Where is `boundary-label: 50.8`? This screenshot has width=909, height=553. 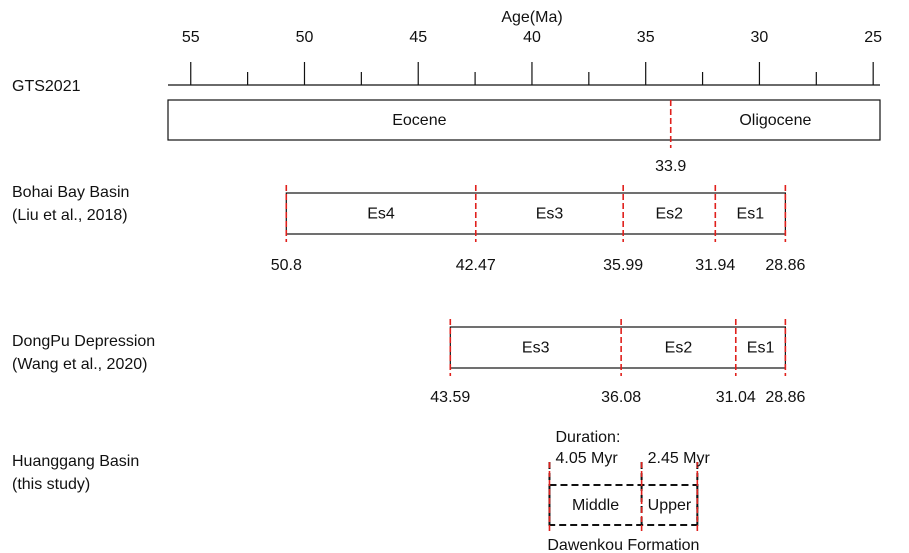
boundary-label: 50.8 is located at coordinates (286, 265).